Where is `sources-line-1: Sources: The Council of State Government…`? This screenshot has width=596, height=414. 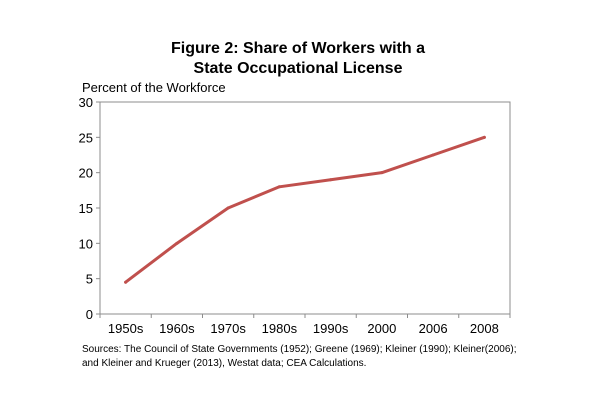 sources-line-1: Sources: The Council of State Government… is located at coordinates (299, 349).